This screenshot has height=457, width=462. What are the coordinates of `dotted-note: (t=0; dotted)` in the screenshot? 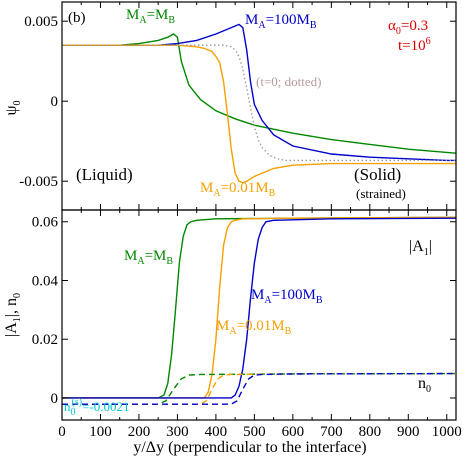 It's located at (288, 81).